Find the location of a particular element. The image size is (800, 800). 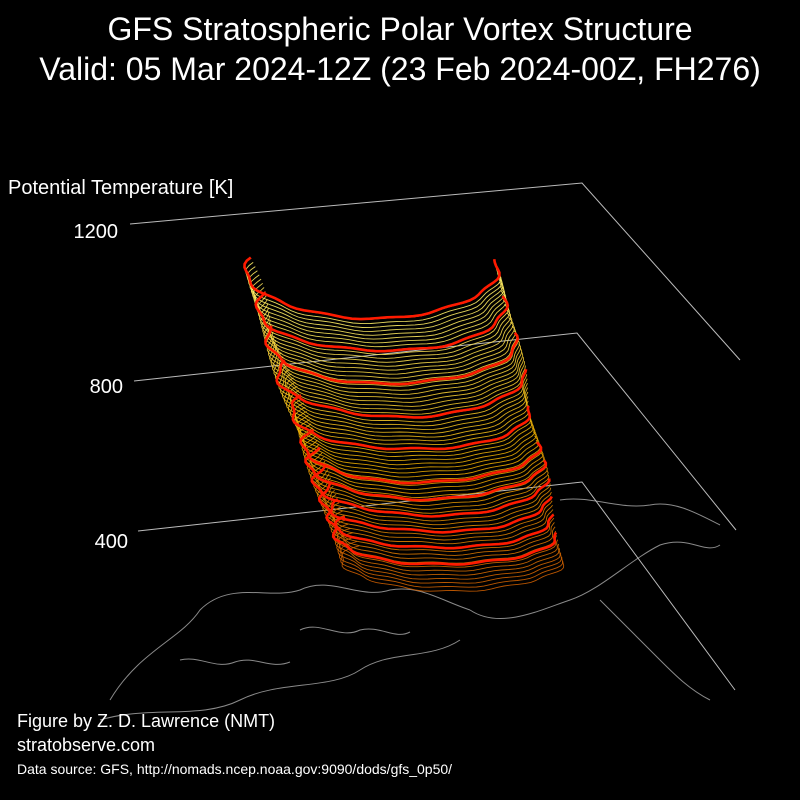

z-axis-label: Potential Temperature [K] is located at coordinates (120, 188).